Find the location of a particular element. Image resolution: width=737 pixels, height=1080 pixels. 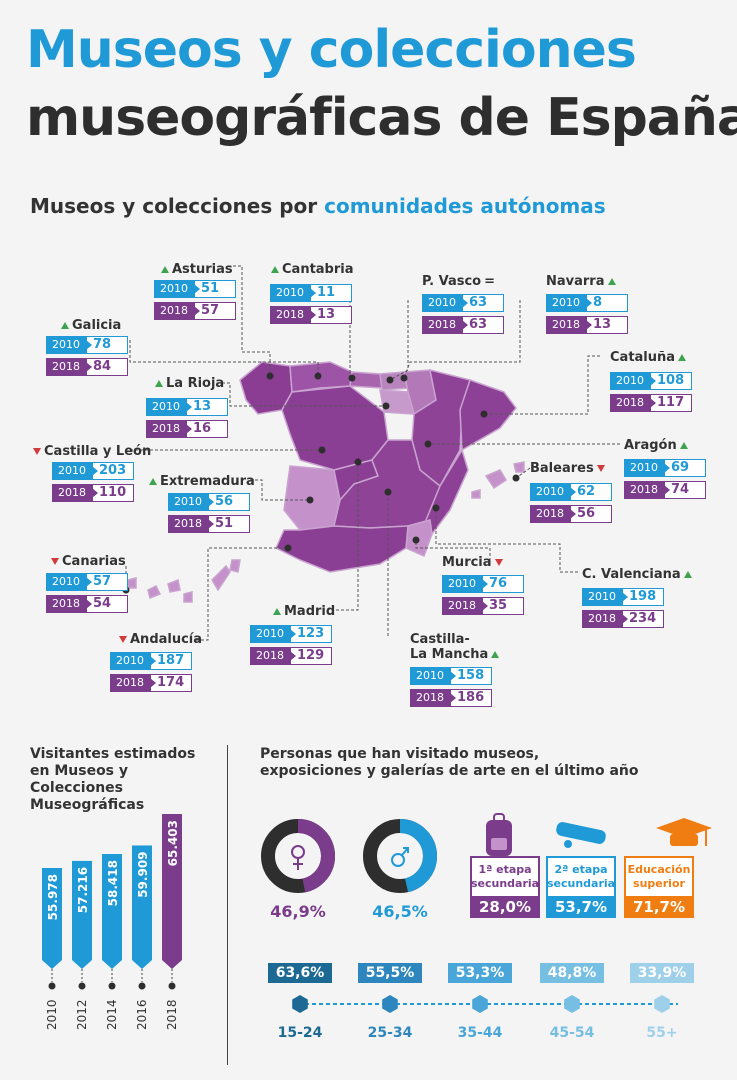

region-value-row: 2018 186 is located at coordinates (451, 698).